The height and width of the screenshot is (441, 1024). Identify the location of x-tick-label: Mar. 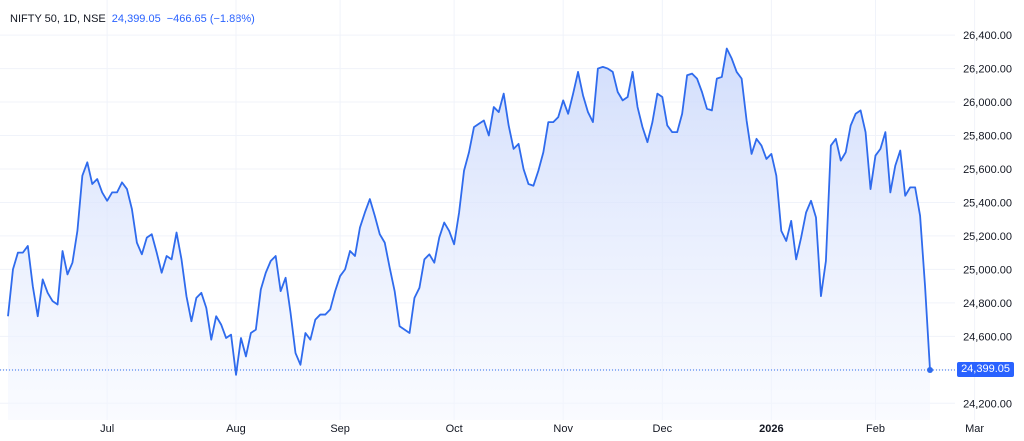
(974, 429).